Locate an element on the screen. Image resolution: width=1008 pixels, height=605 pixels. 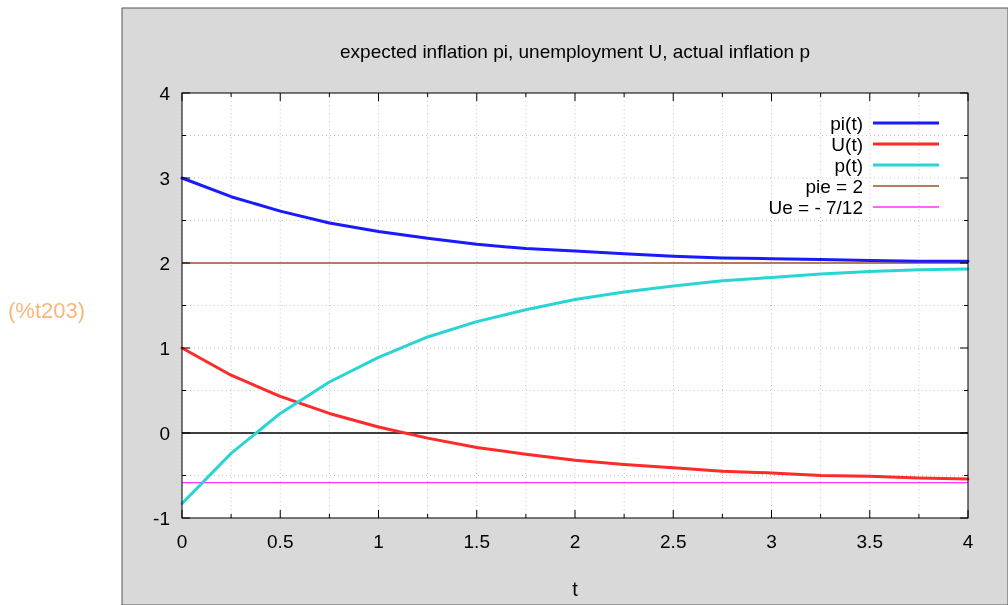
x-tick-label: 2 is located at coordinates (575, 541).